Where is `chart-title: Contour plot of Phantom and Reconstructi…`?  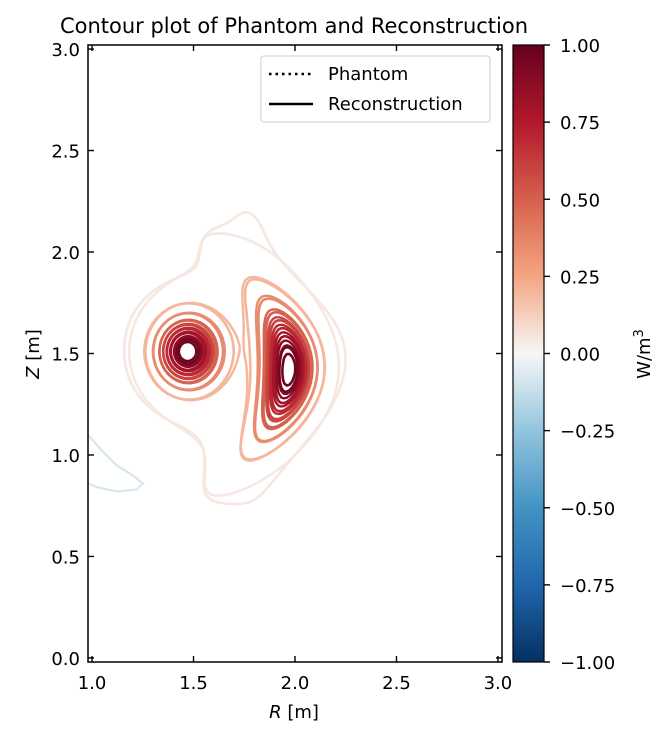 chart-title: Contour plot of Phantom and Reconstructi… is located at coordinates (294, 26).